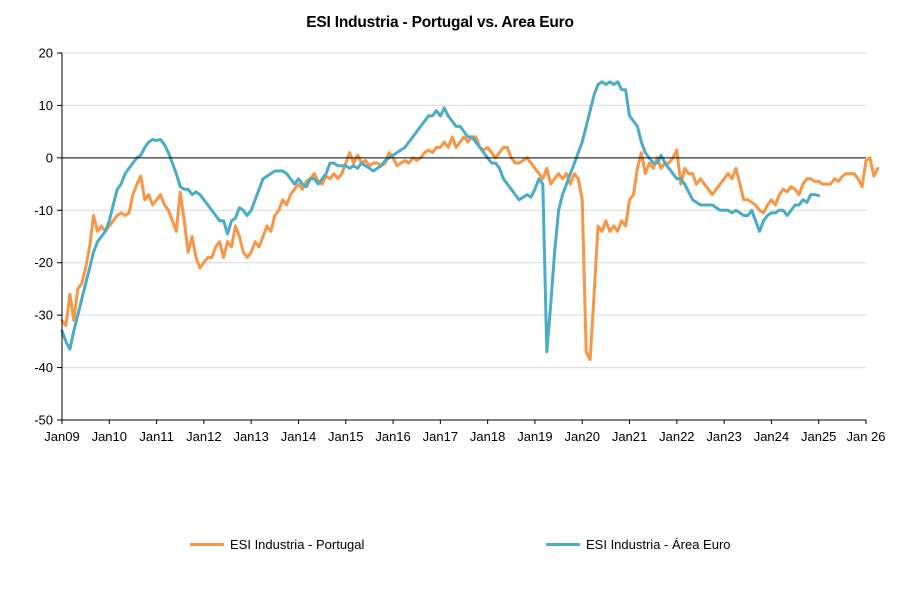 This screenshot has height=598, width=924. Describe the element at coordinates (658, 544) in the screenshot. I see `legend-label-euro-area: ESI Industria - Área Euro` at that location.